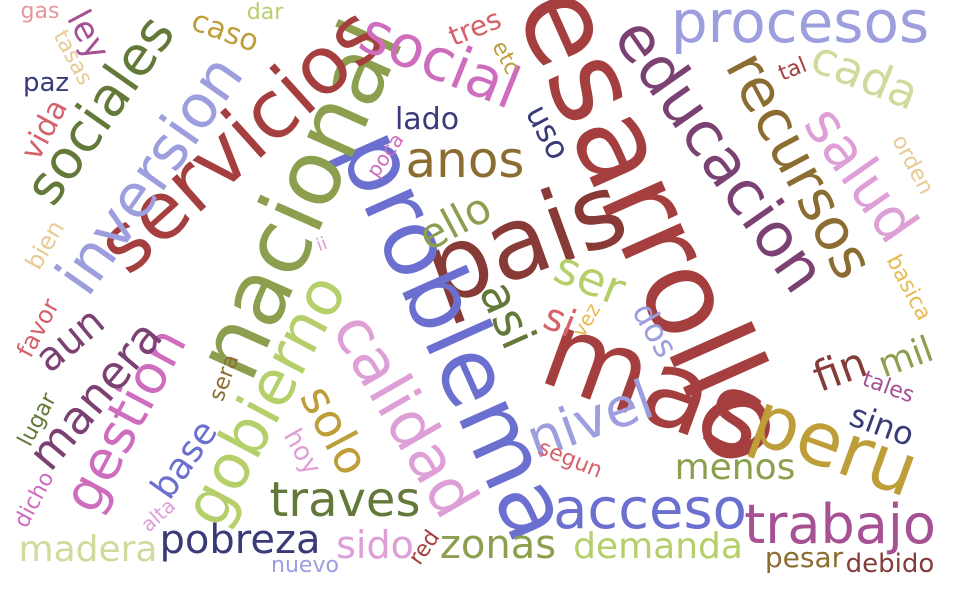  I want to click on word-paz: paz, so click(46, 83).